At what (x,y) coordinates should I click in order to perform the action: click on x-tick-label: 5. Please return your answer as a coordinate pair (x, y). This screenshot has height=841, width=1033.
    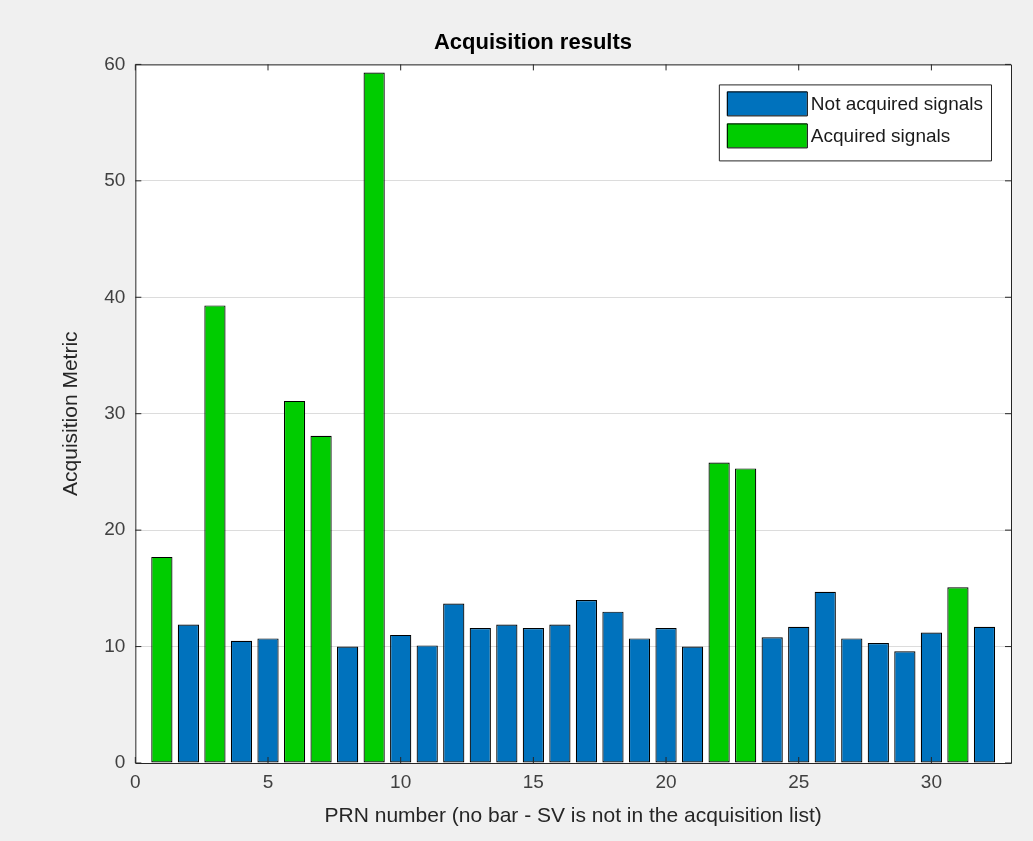
    Looking at the image, I should click on (268, 781).